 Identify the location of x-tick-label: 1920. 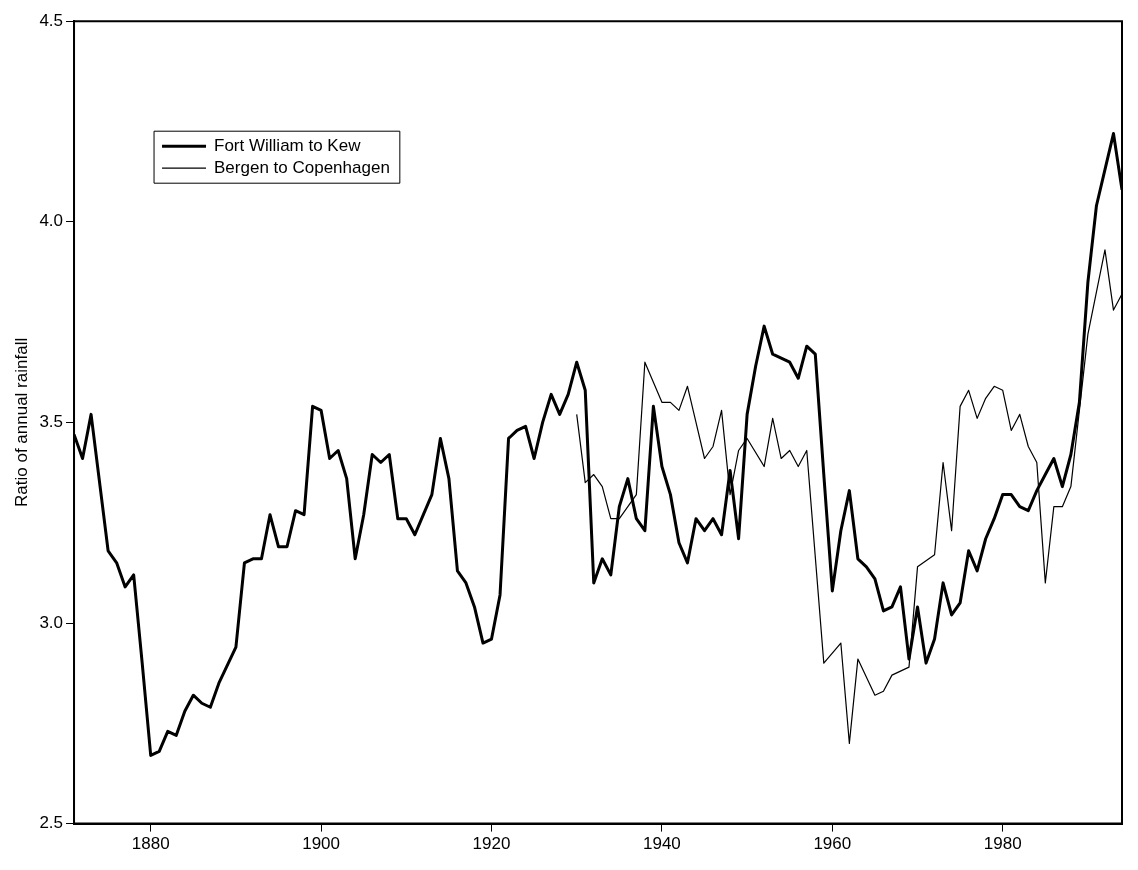
(491, 844).